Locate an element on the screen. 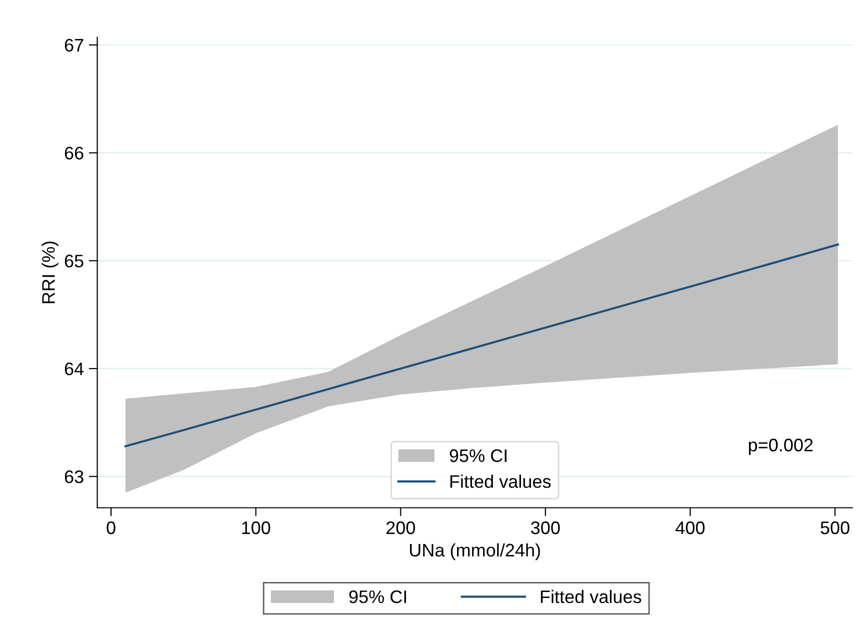  y-axis-title: RRI (%) is located at coordinates (50, 273).